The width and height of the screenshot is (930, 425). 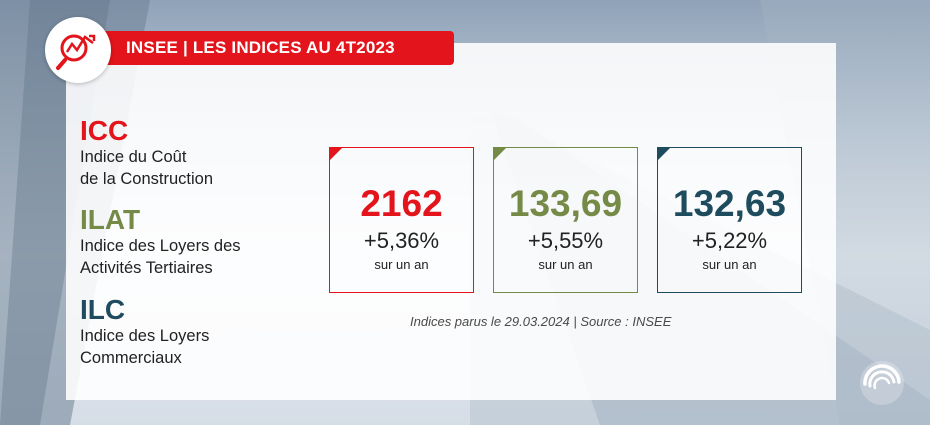 I want to click on index-abbr: ILAT, so click(x=110, y=219).